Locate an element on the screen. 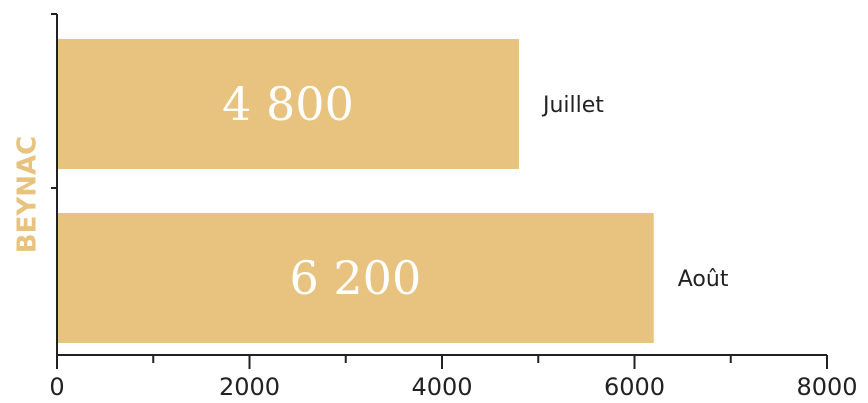 This screenshot has height=403, width=868. bar-value-label: 6 200 is located at coordinates (356, 278).